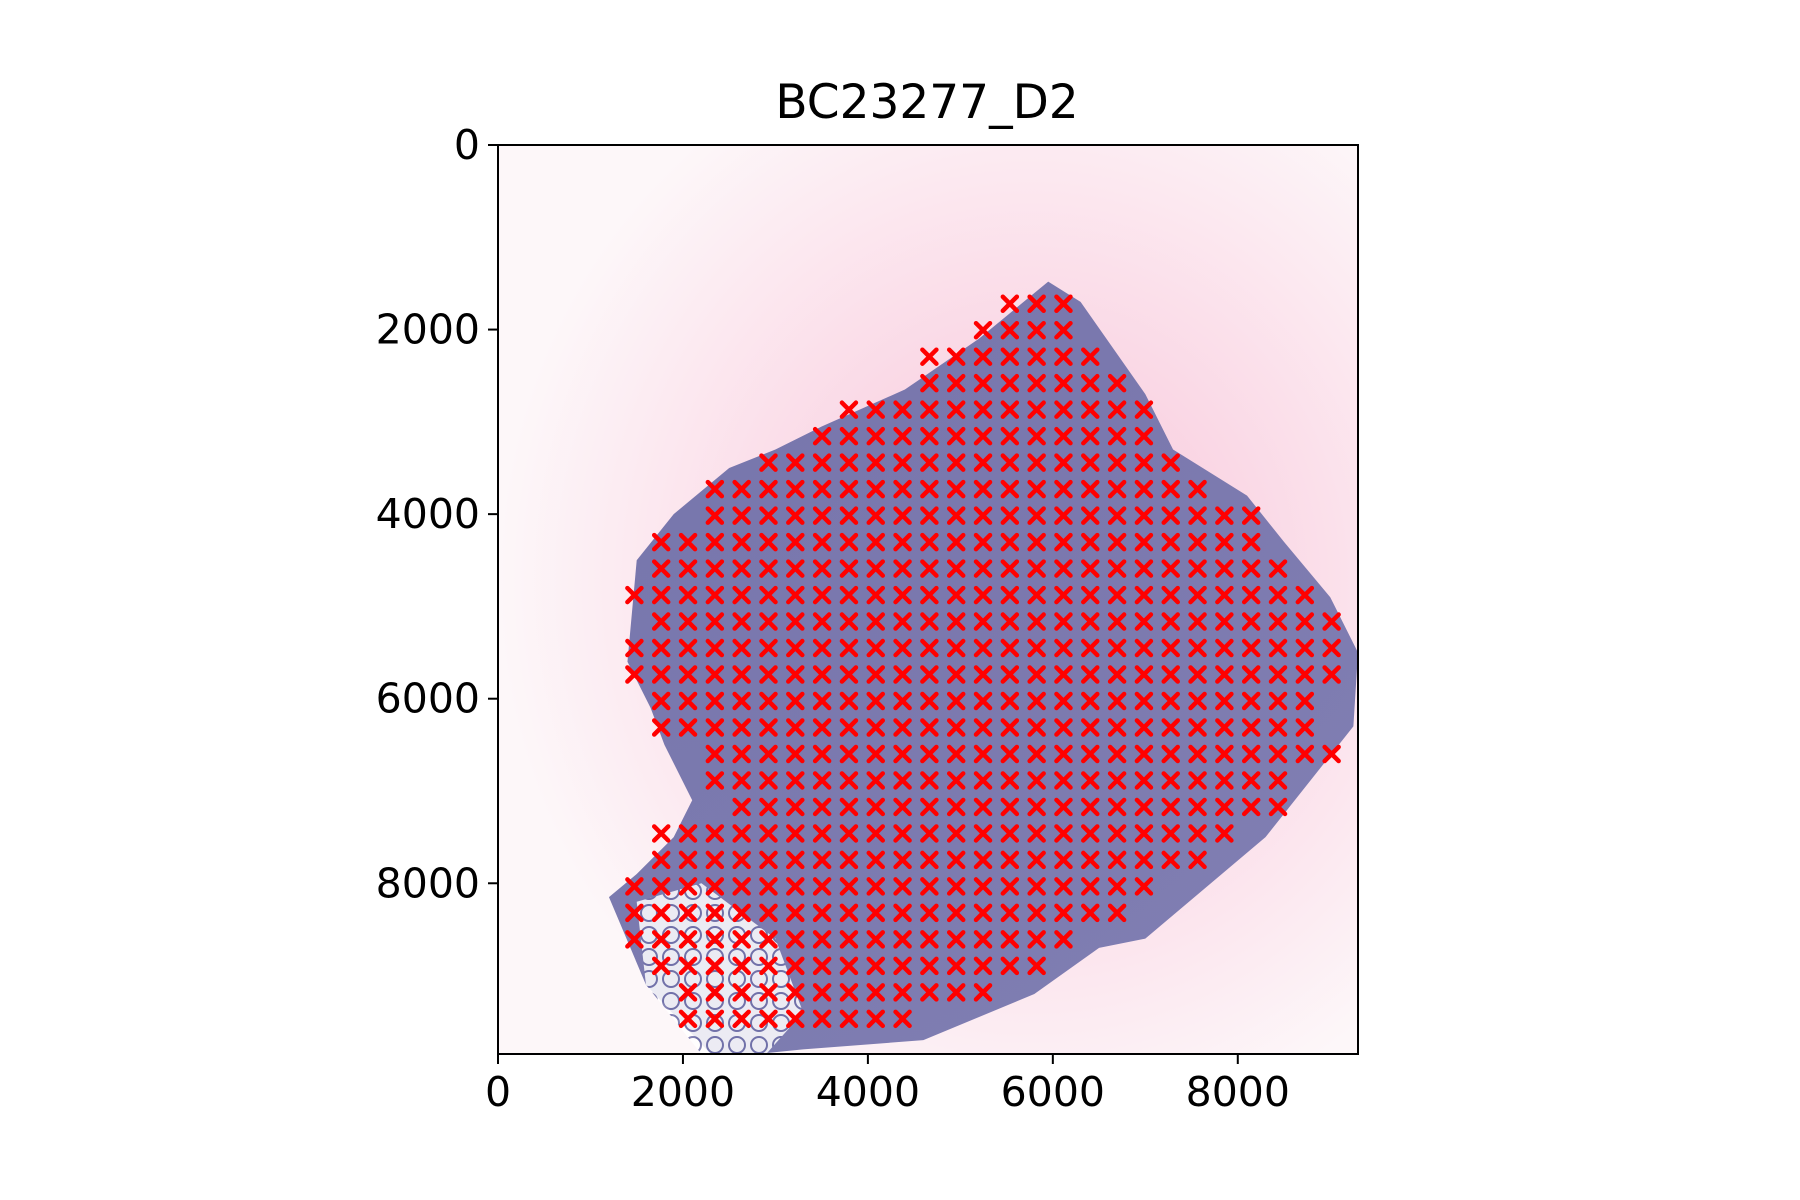  I want to click on y-axis: 0 2000 4000 6000 8000, so click(437, 514).